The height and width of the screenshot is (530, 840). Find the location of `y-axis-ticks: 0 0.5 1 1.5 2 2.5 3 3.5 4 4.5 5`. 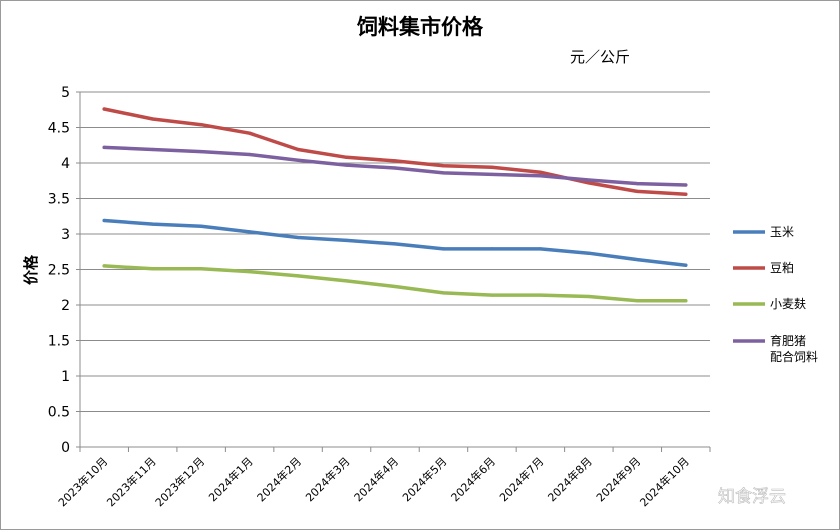

y-axis-ticks: 0 0.5 1 1.5 2 2.5 3 3.5 4 4.5 5 is located at coordinates (59, 270).